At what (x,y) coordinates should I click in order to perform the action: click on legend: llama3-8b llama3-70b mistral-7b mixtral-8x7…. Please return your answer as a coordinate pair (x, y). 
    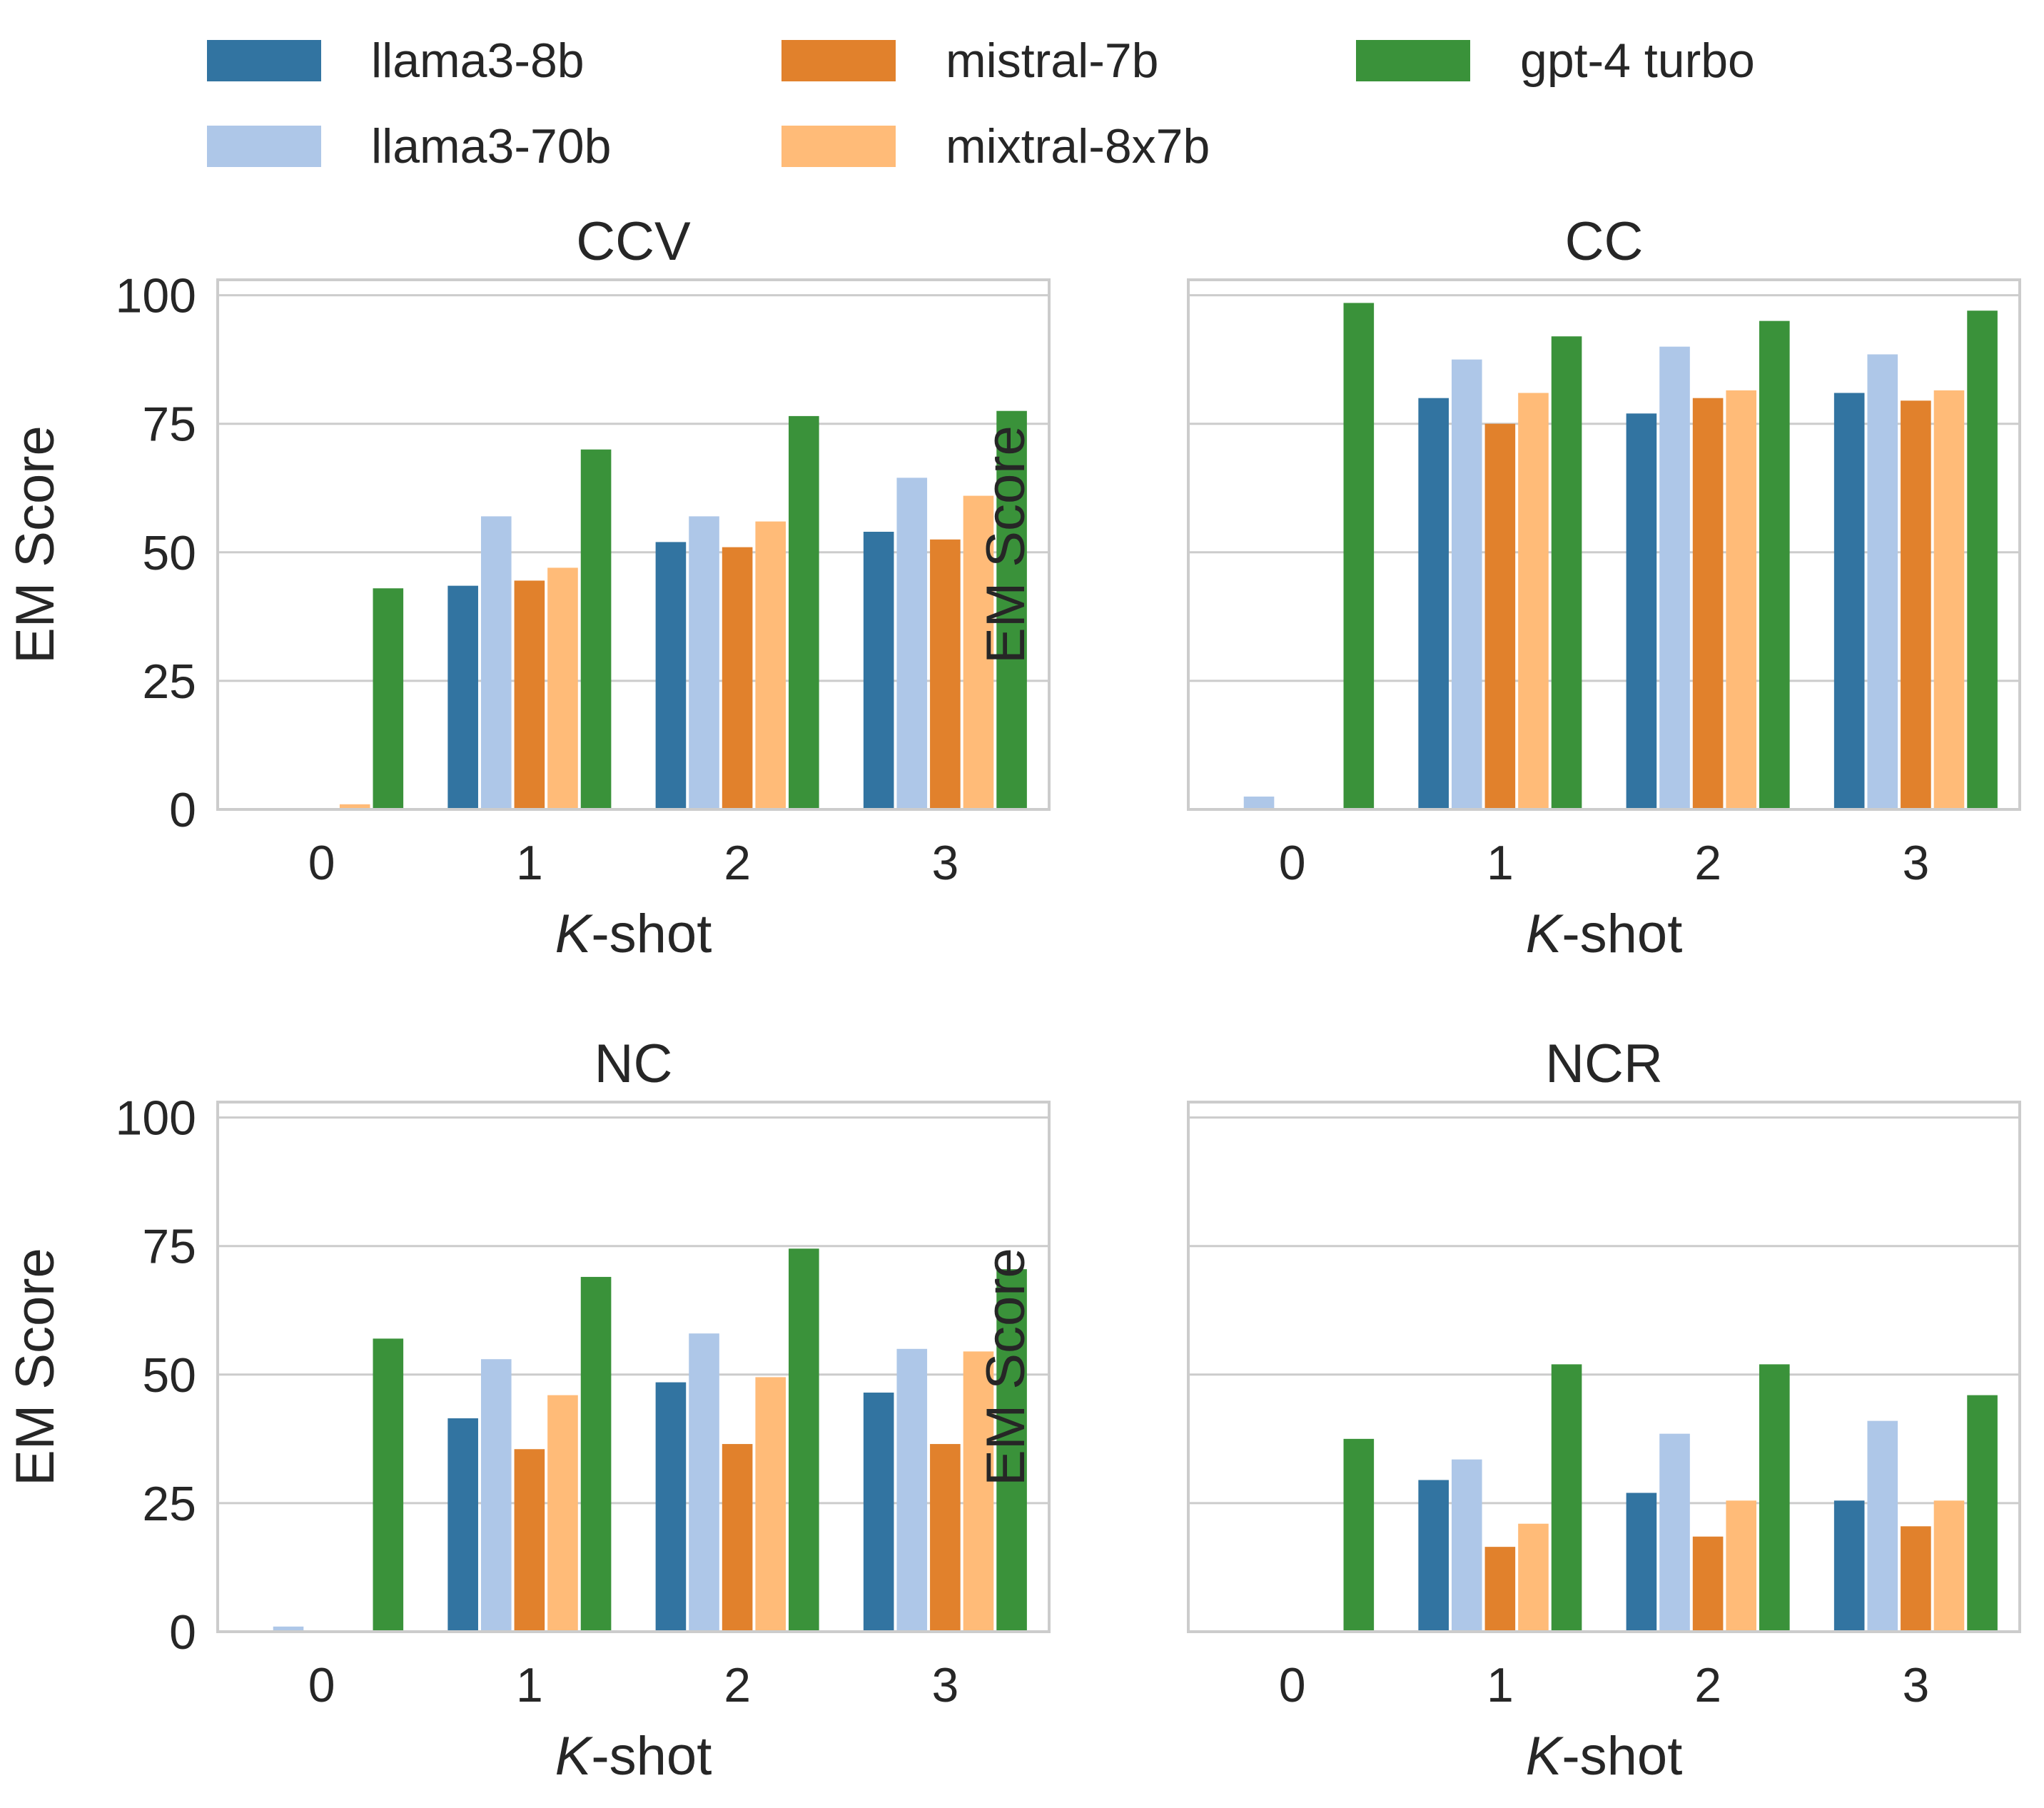
    Looking at the image, I should click on (1063, 114).